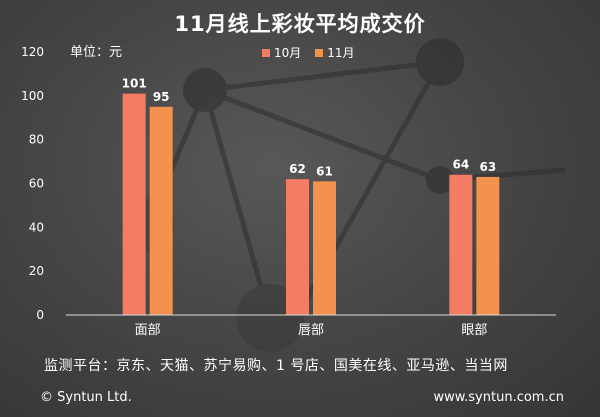 This screenshot has height=417, width=600. What do you see at coordinates (474, 330) in the screenshot?
I see `x-tick-label: 眼部` at bounding box center [474, 330].